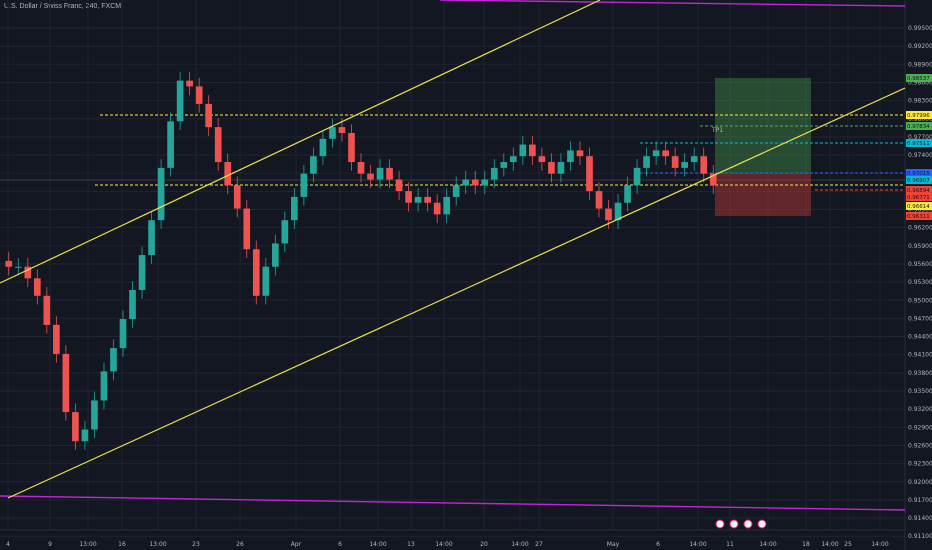 The width and height of the screenshot is (932, 550). Describe the element at coordinates (920, 337) in the screenshot. I see `y-tick-label: 0.94400` at that location.